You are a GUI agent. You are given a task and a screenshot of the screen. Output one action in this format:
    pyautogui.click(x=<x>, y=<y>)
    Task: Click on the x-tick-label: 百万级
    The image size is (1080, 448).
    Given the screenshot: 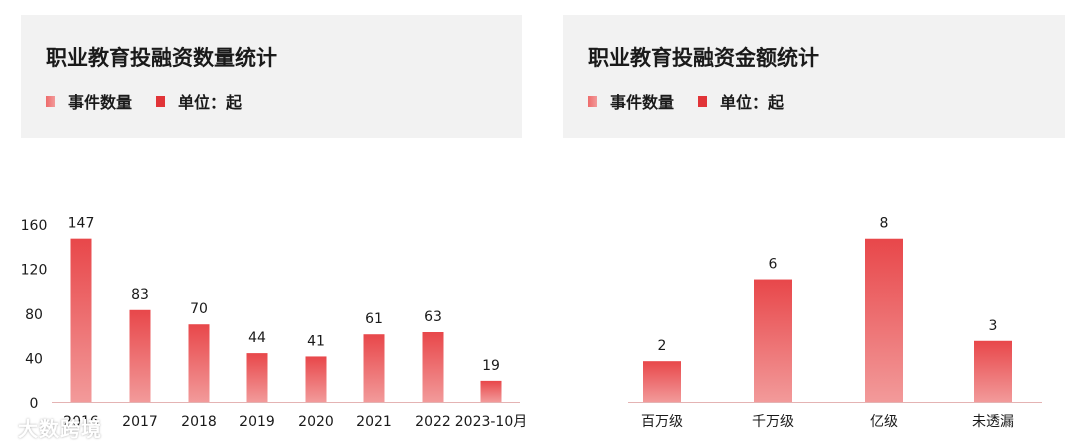 What is the action you would take?
    pyautogui.click(x=662, y=422)
    